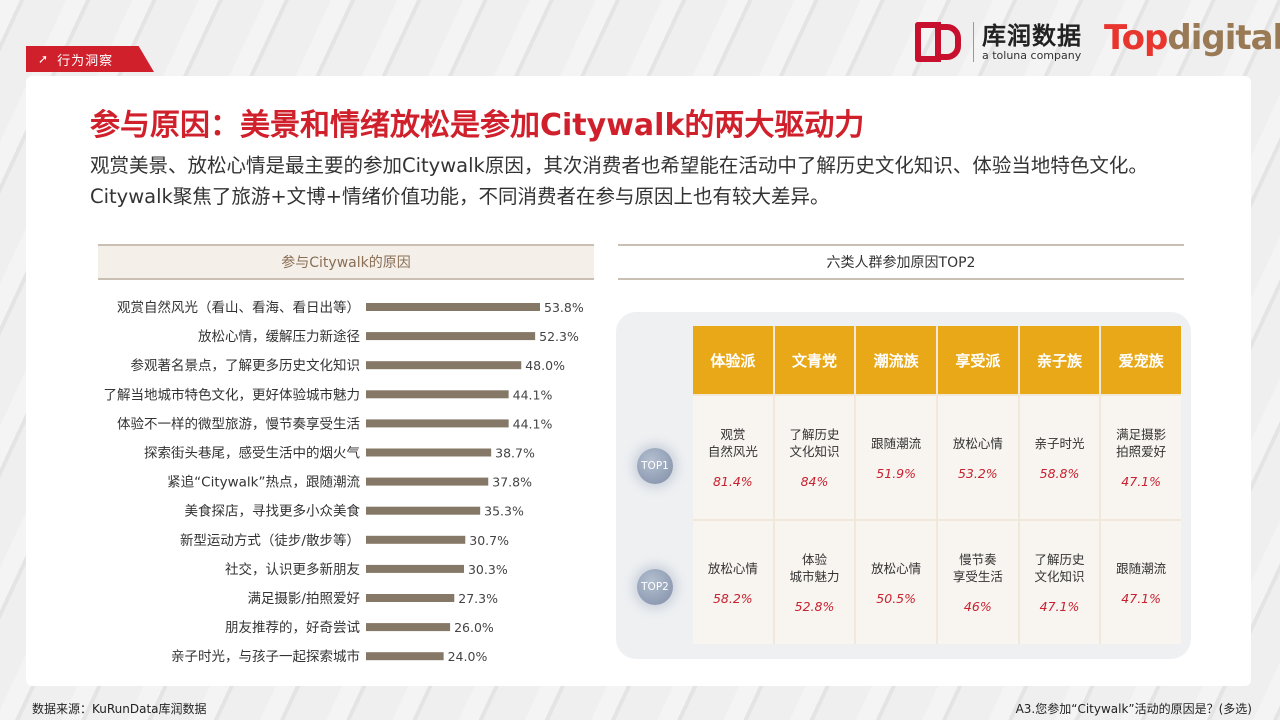  I want to click on kr-mark-icon, so click(940, 42).